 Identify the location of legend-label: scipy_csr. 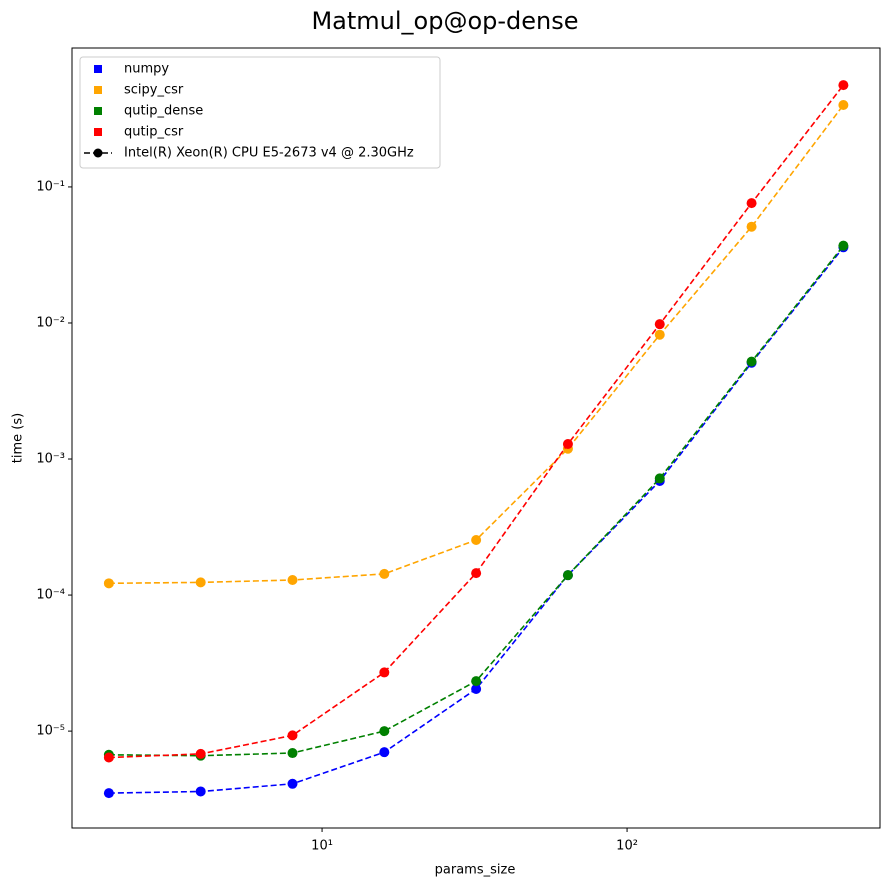
(154, 90).